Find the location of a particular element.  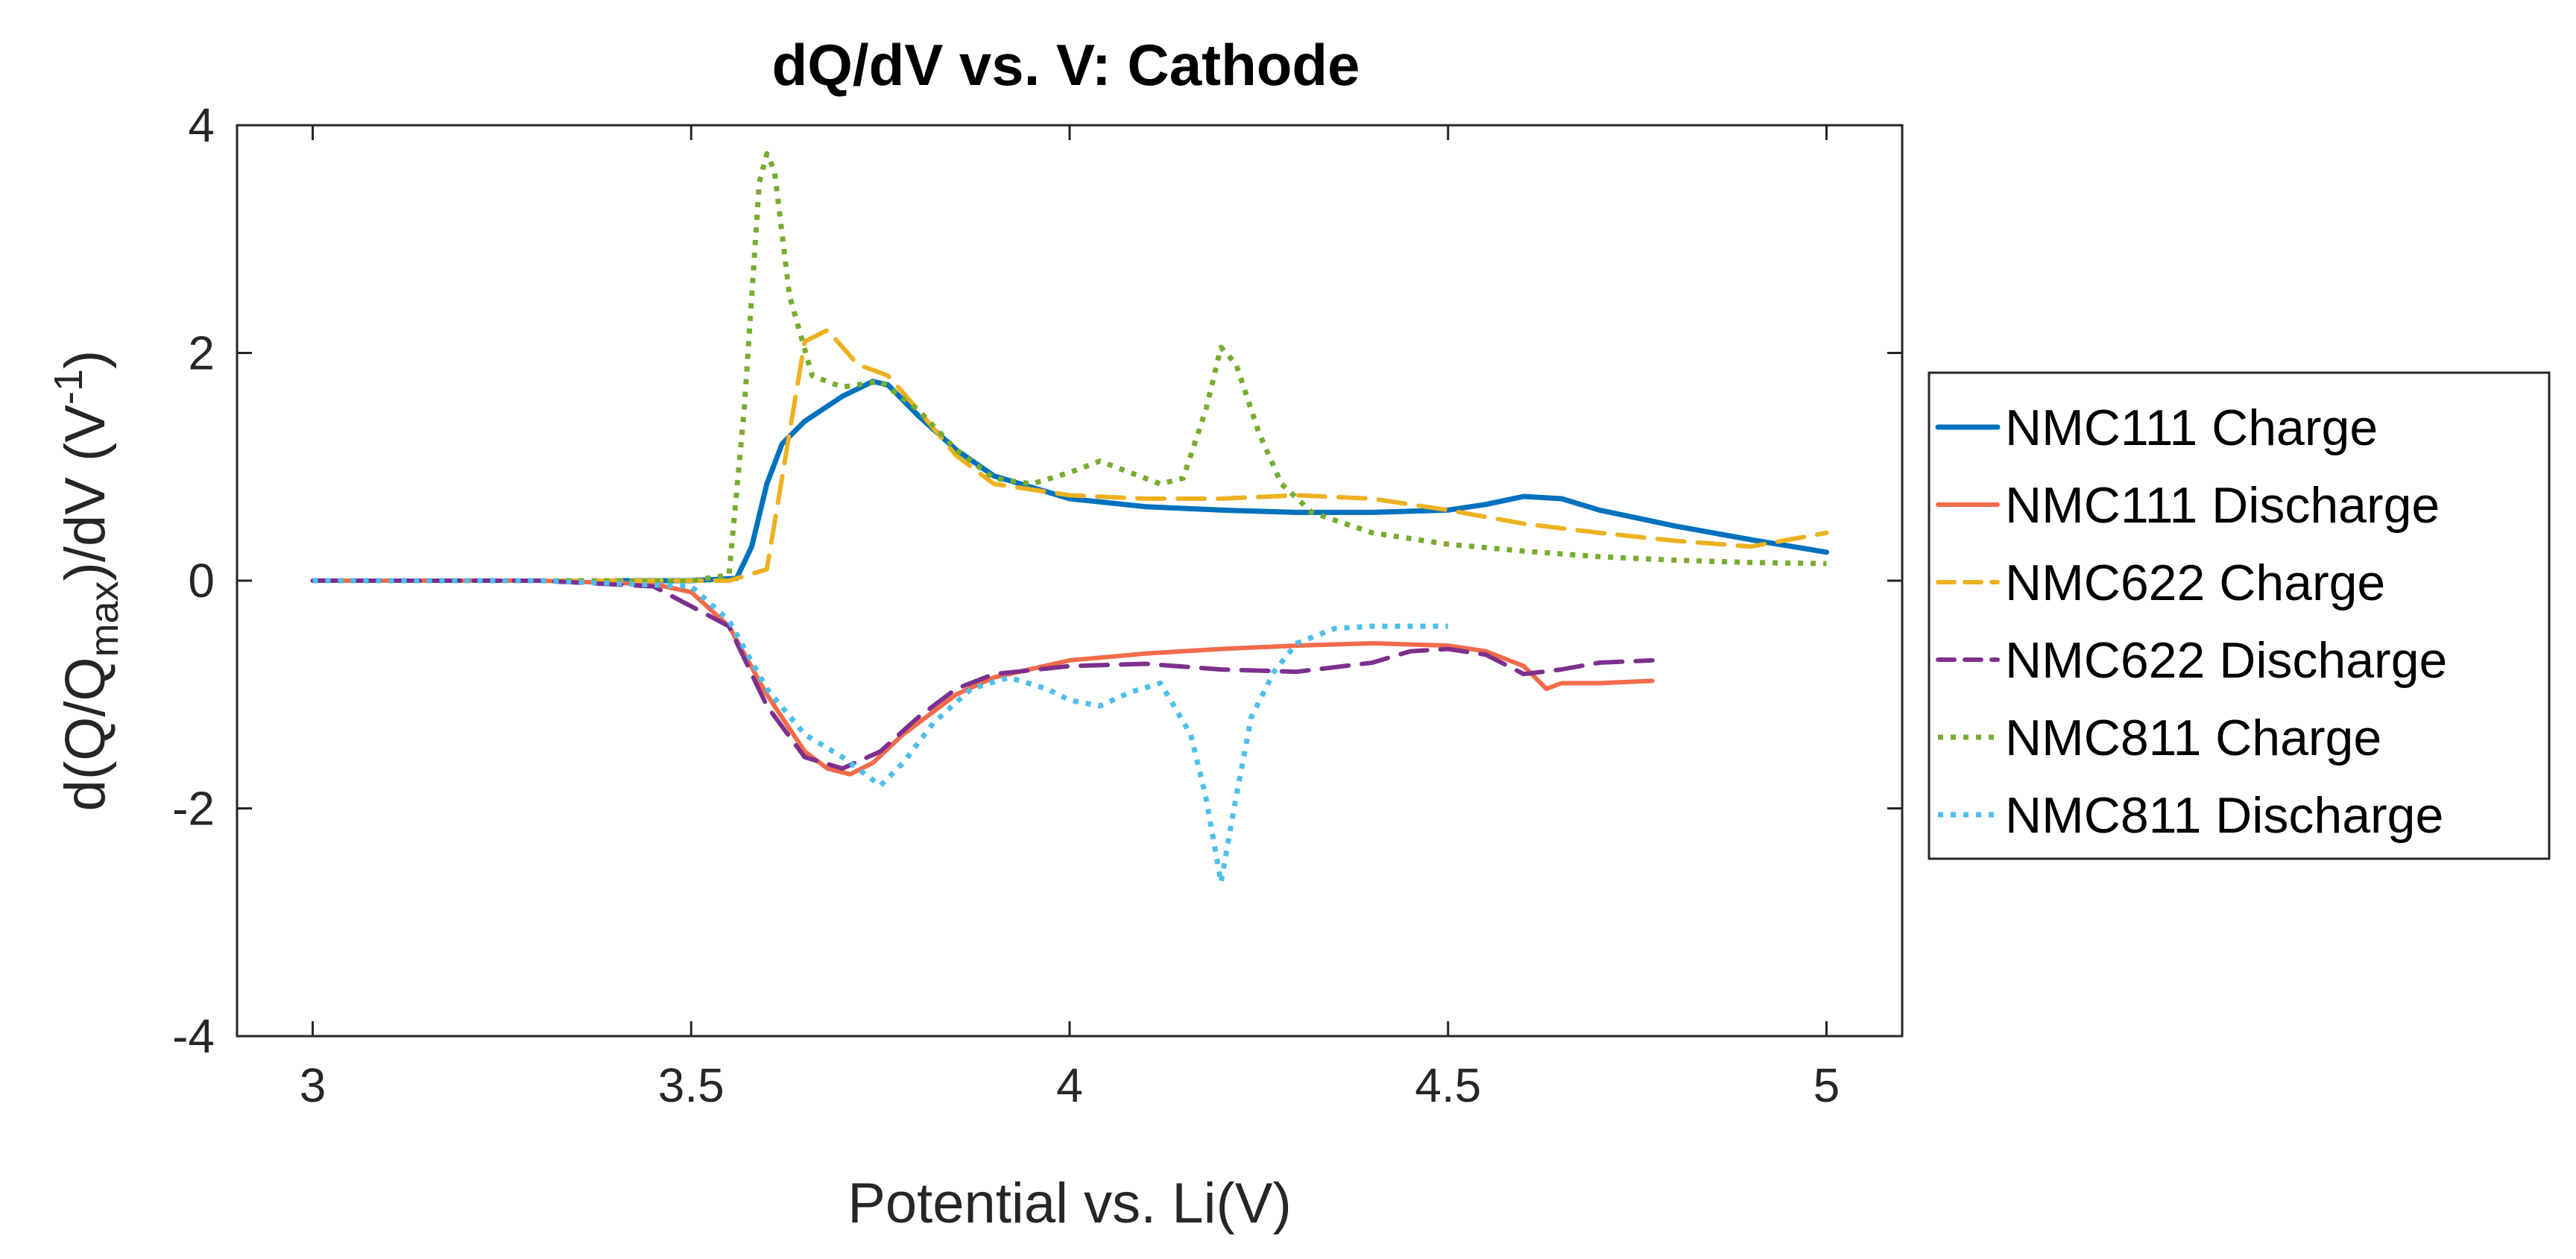

legend-label: NMC622 Charge is located at coordinates (2195, 583).